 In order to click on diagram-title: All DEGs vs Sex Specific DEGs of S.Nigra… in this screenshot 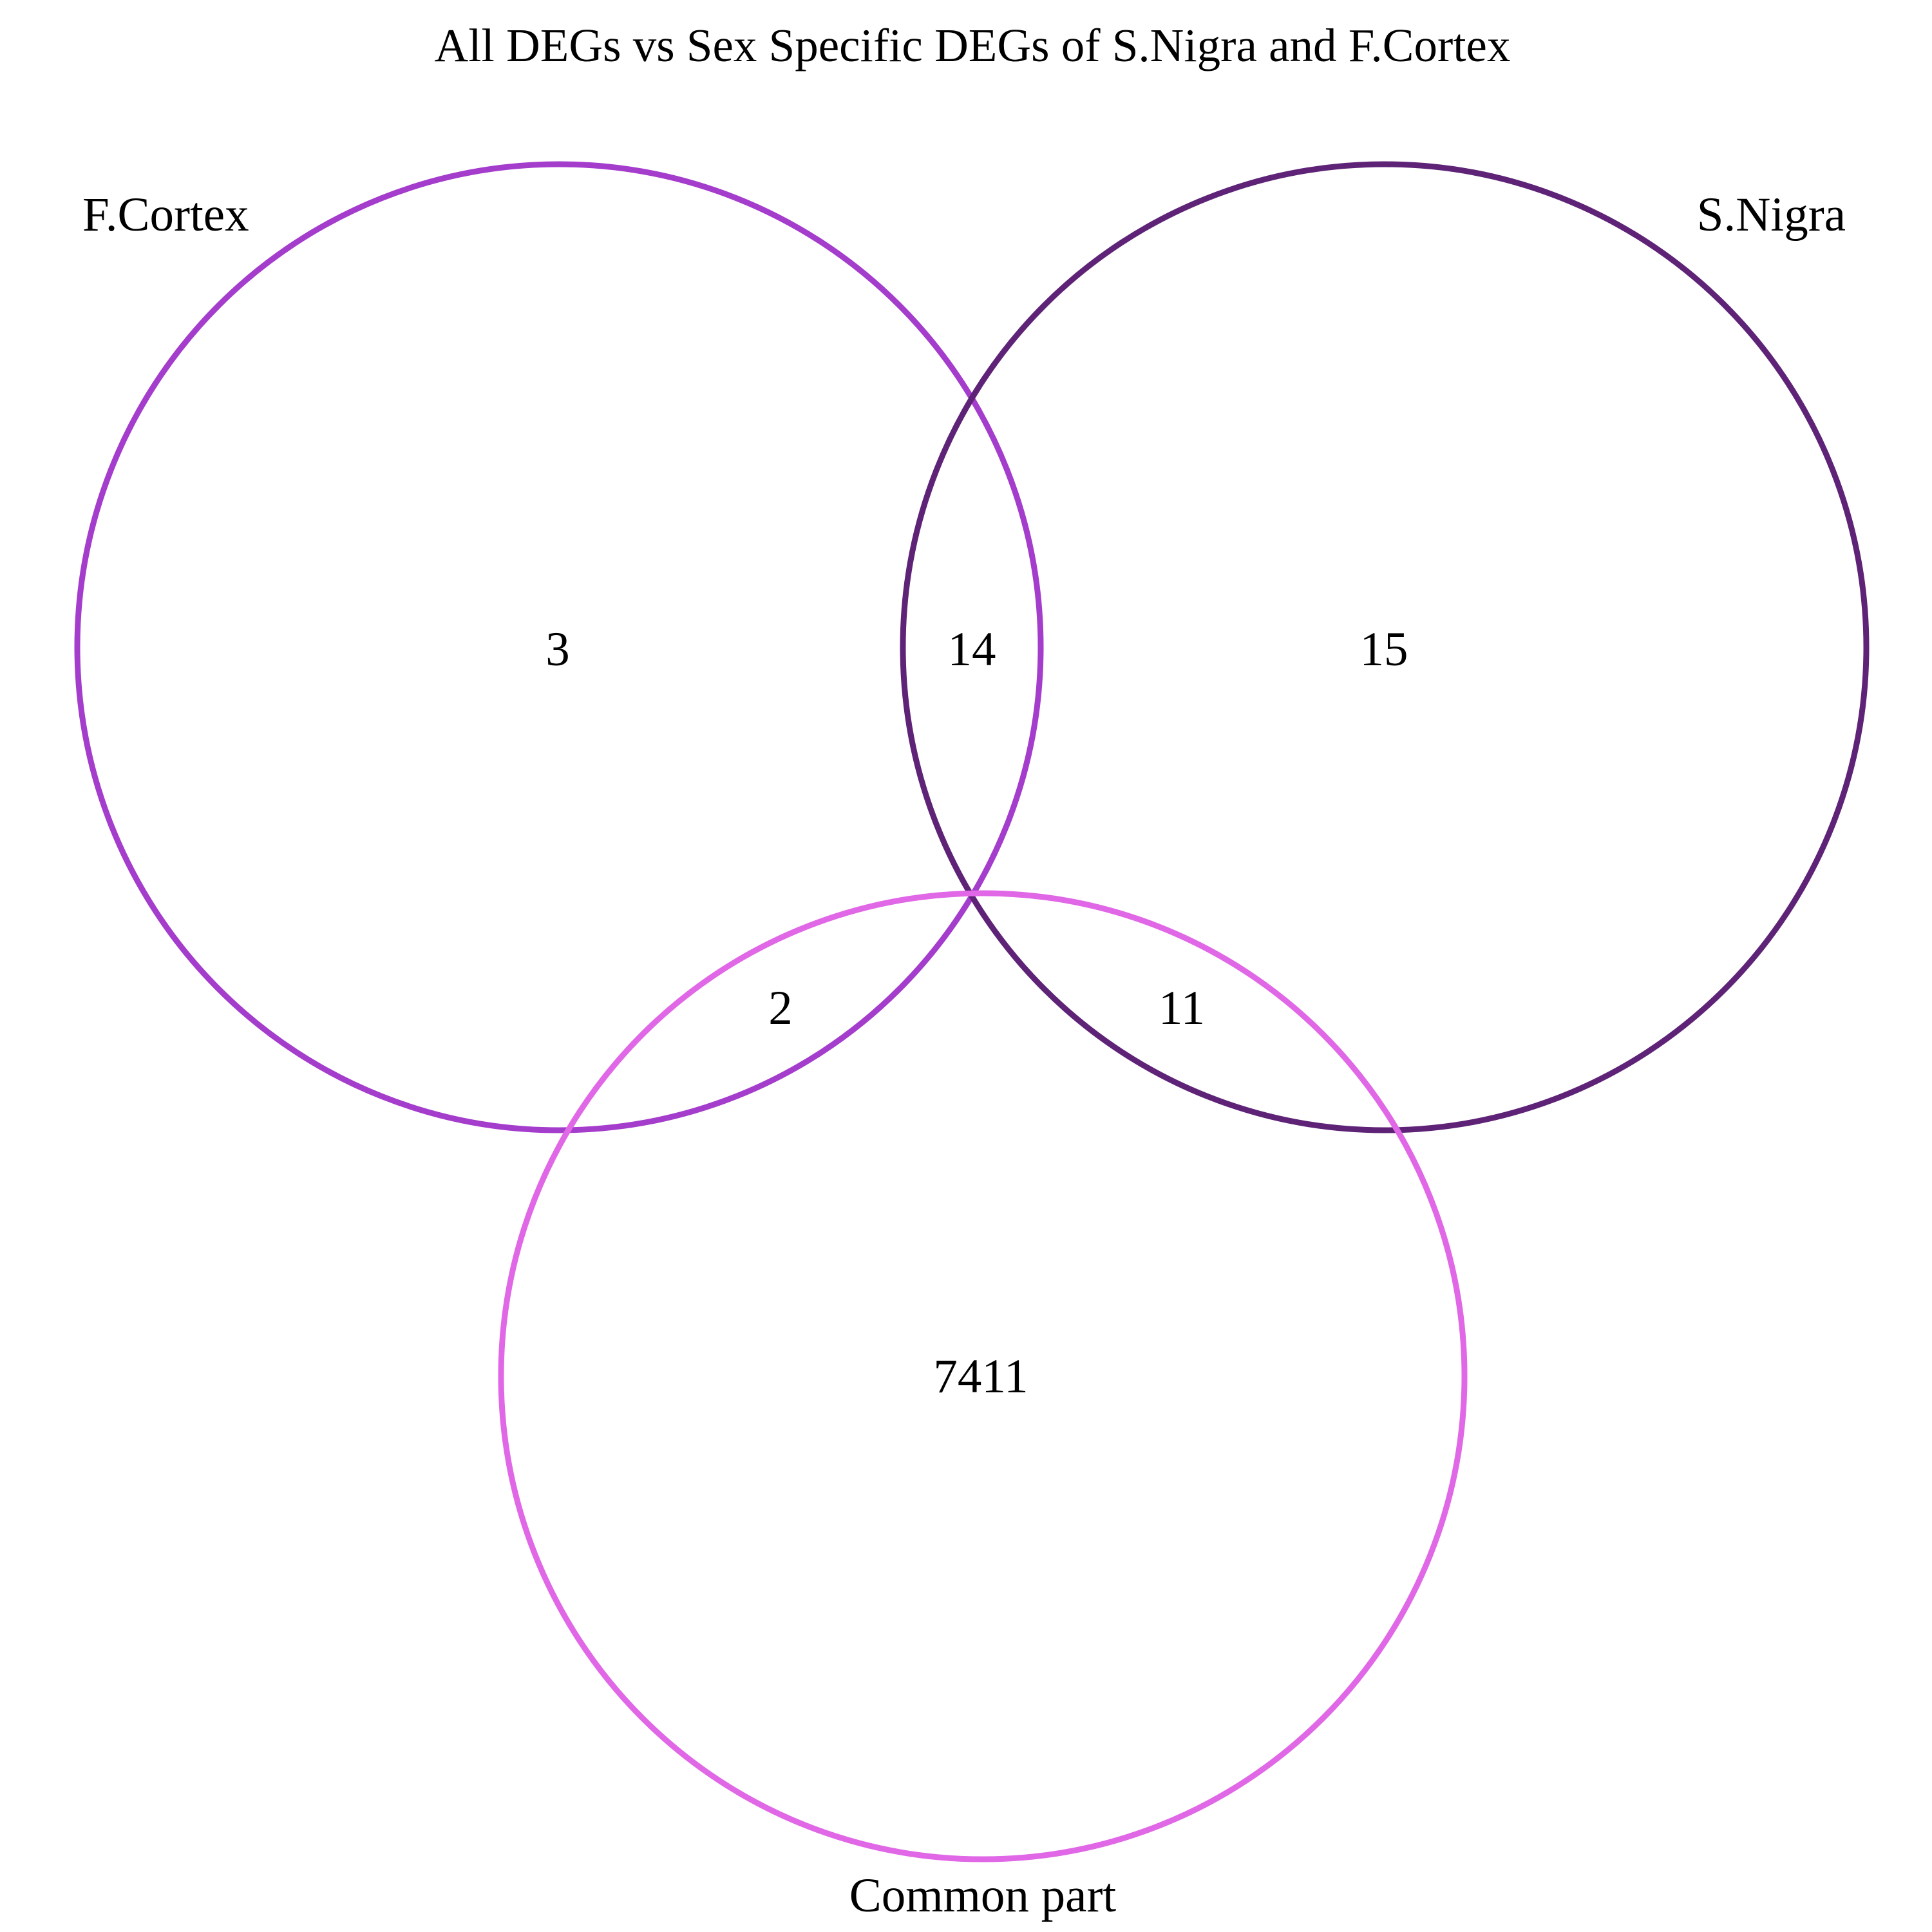, I will do `click(973, 45)`.